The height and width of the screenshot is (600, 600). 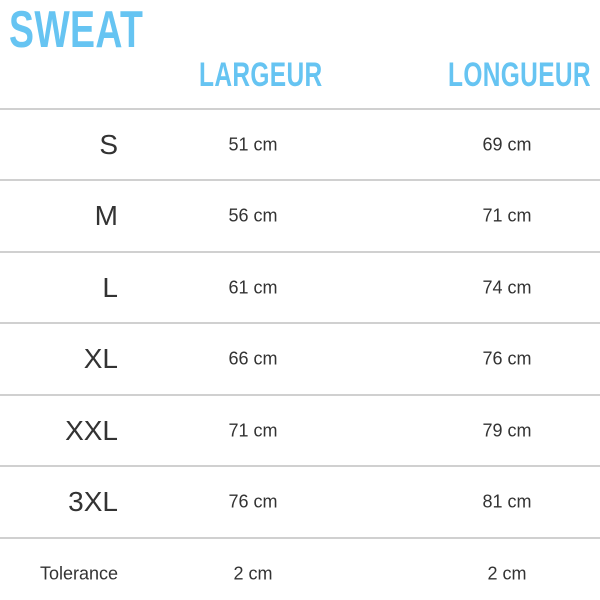 I want to click on largeur-value: 56 cm, so click(x=253, y=215).